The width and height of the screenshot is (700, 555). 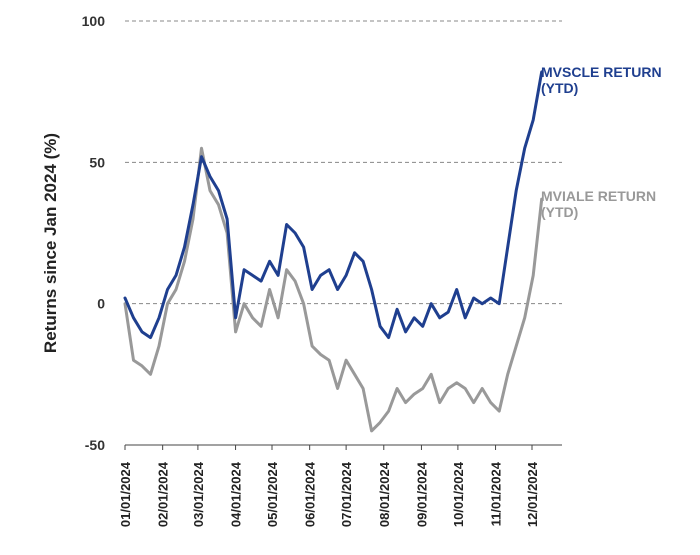 What do you see at coordinates (310, 494) in the screenshot?
I see `x-tick-label: 06/01/2024` at bounding box center [310, 494].